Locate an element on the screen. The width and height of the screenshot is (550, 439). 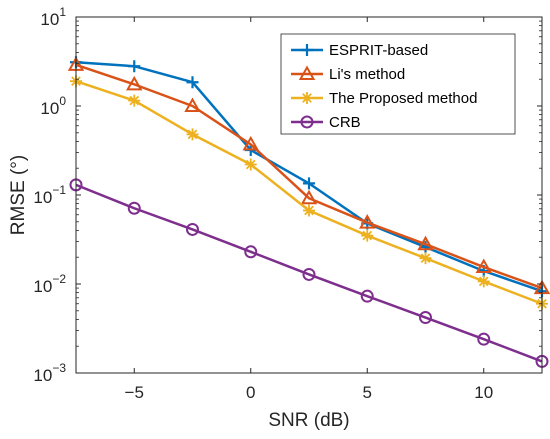
legend-entry-esprit-based: ESPRIT-based is located at coordinates (359, 50).